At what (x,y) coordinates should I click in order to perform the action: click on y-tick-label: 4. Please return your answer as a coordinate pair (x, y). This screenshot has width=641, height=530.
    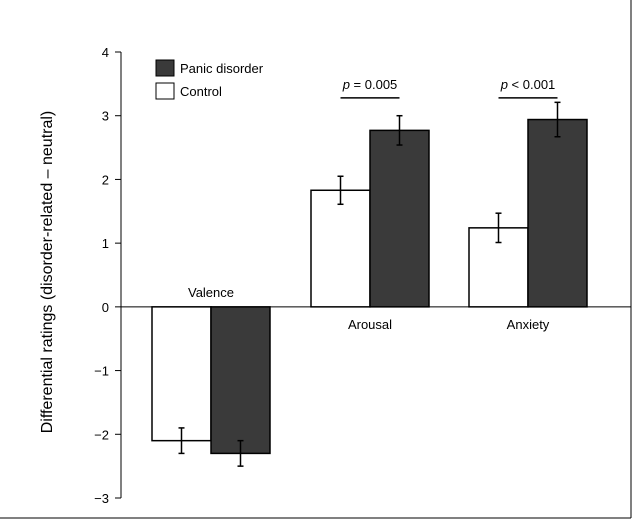
    Looking at the image, I should click on (105, 52).